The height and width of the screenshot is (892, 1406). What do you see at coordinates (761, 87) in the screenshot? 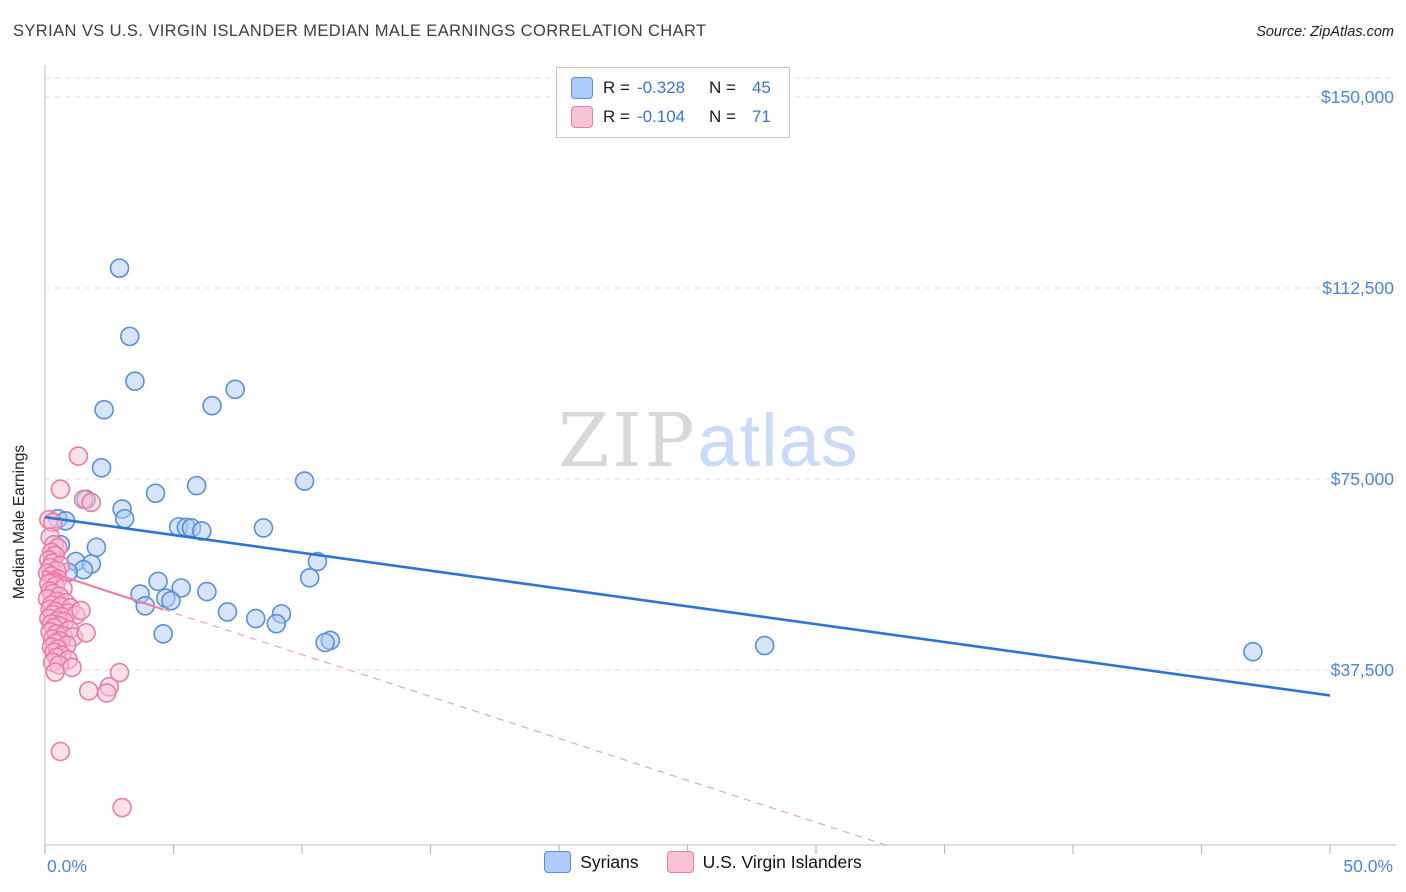
I see `n-value-syrians: 45` at bounding box center [761, 87].